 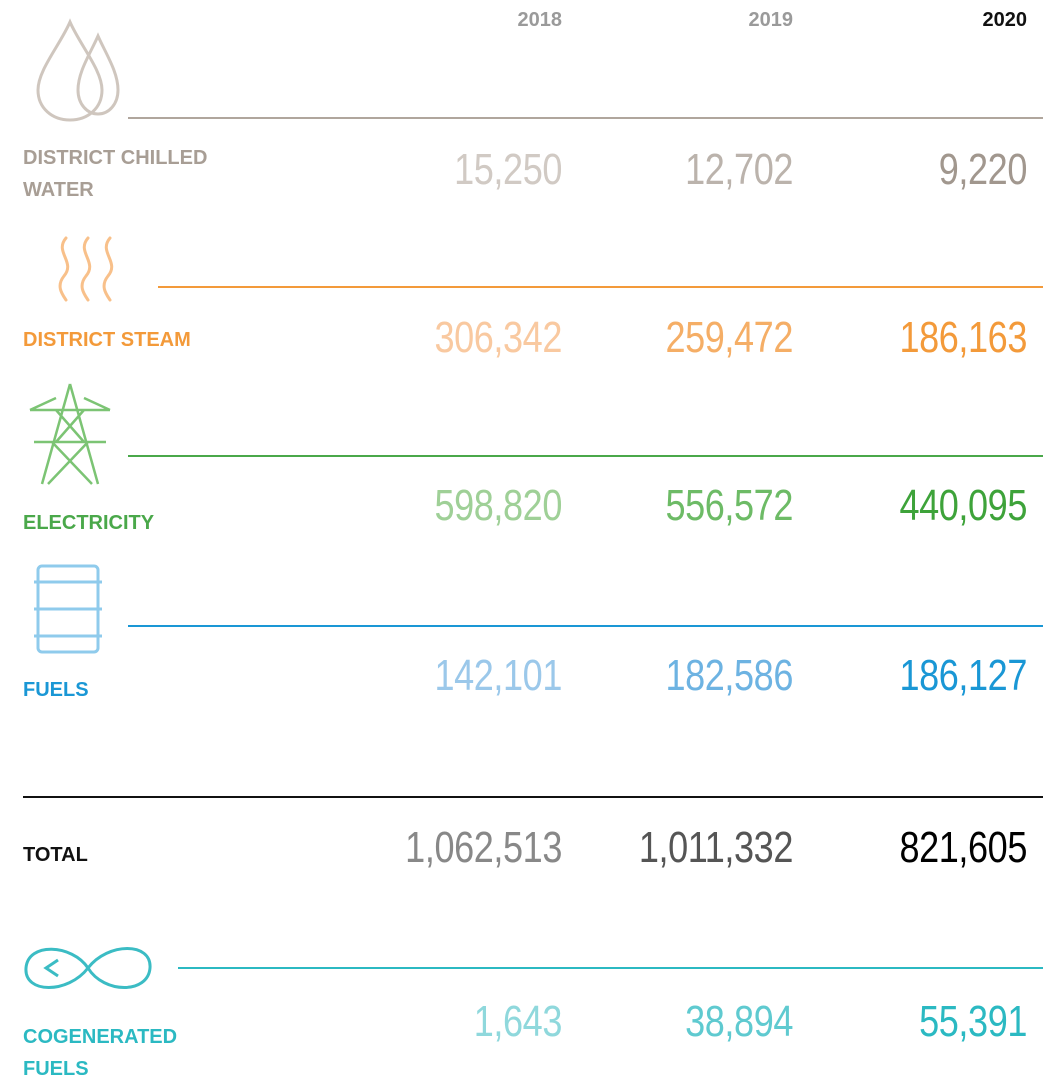 I want to click on year-header: 2020, so click(x=1005, y=20).